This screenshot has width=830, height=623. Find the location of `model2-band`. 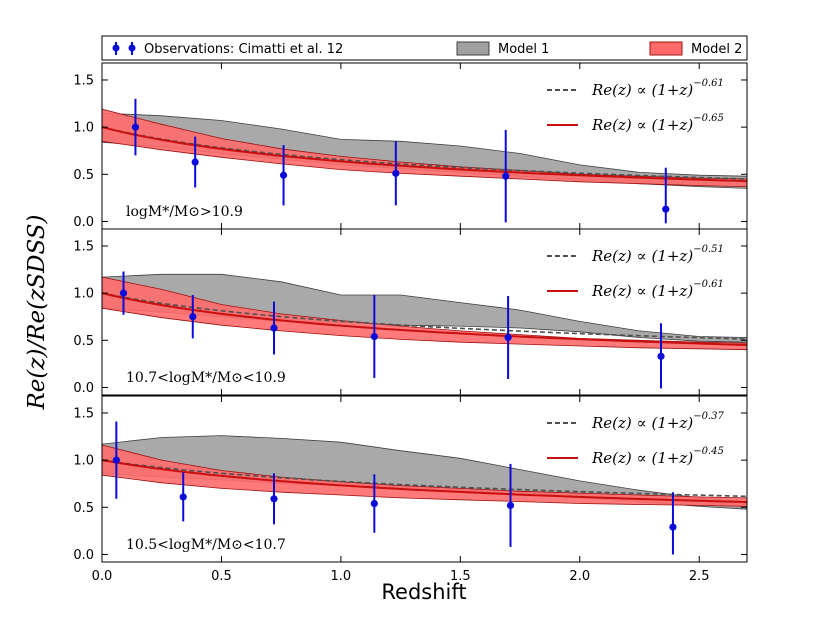

model2-band is located at coordinates (424, 475).